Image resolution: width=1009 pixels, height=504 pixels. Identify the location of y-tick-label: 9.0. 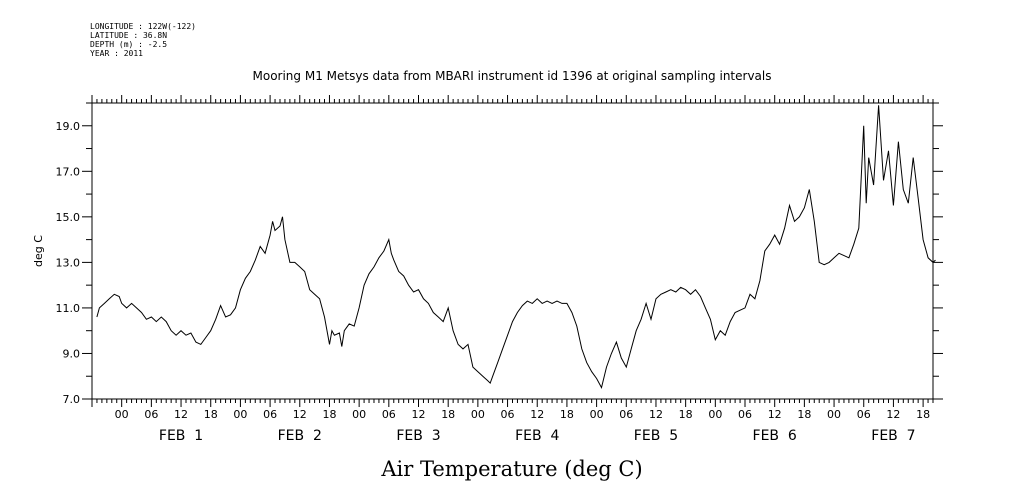
(72, 353).